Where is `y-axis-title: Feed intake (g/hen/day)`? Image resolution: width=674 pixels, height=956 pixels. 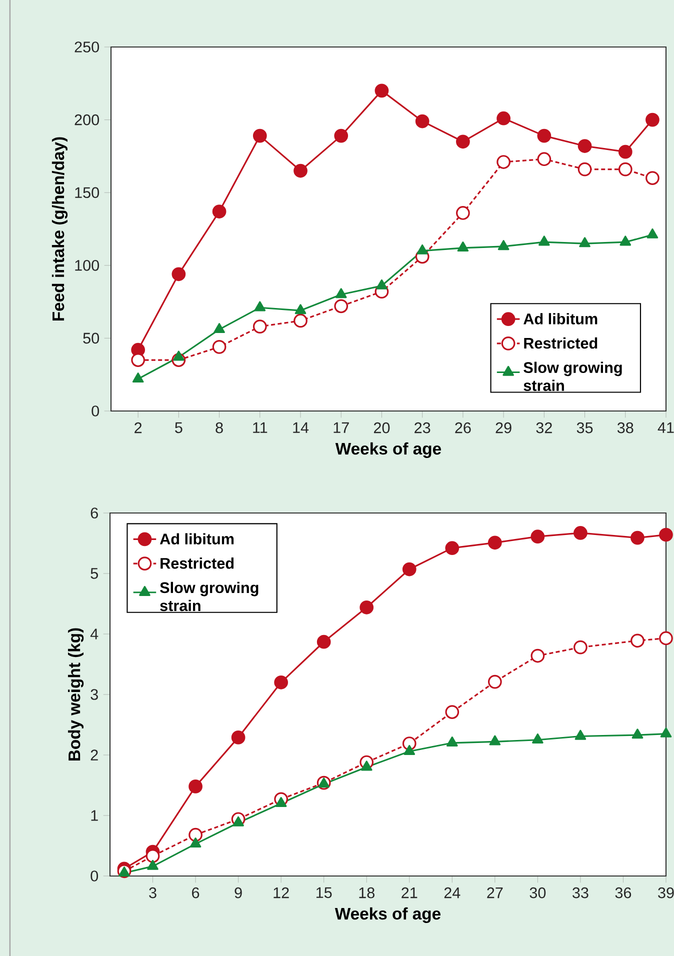 y-axis-title: Feed intake (g/hen/day) is located at coordinates (60, 228).